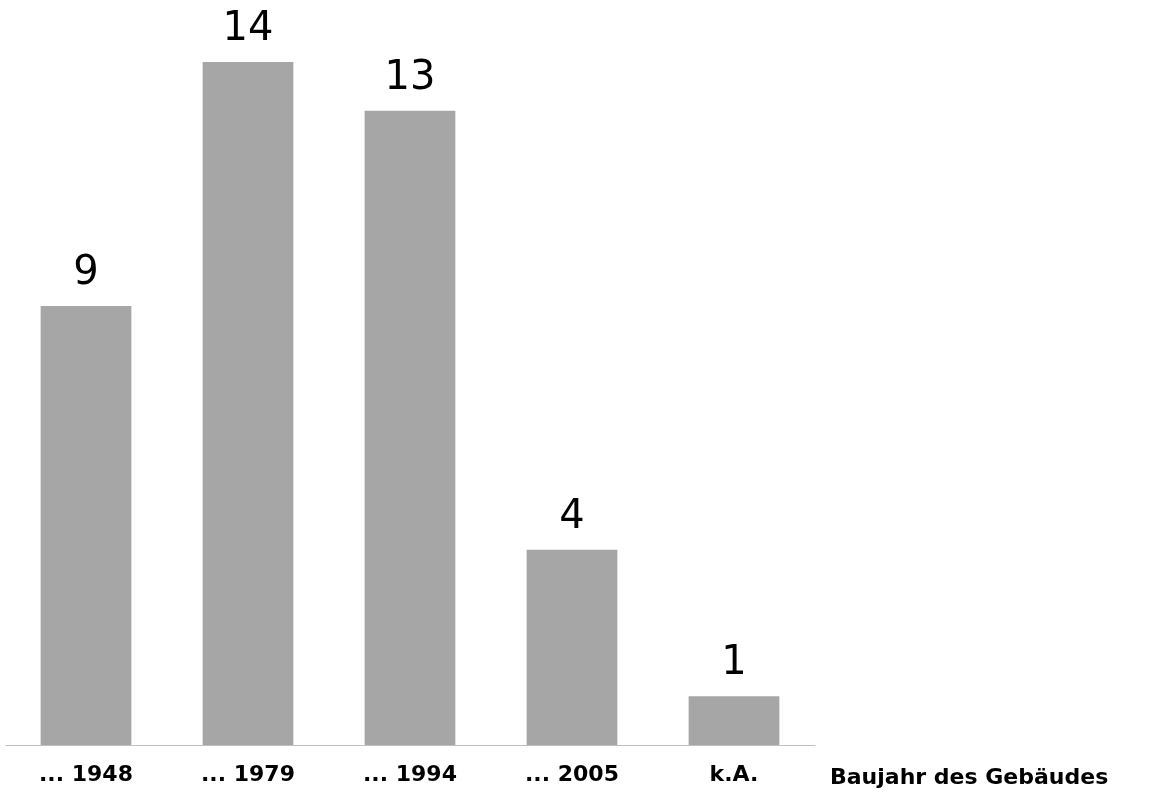 This screenshot has height=800, width=1151. What do you see at coordinates (734, 773) in the screenshot?
I see `x-tick-label: k.A.` at bounding box center [734, 773].